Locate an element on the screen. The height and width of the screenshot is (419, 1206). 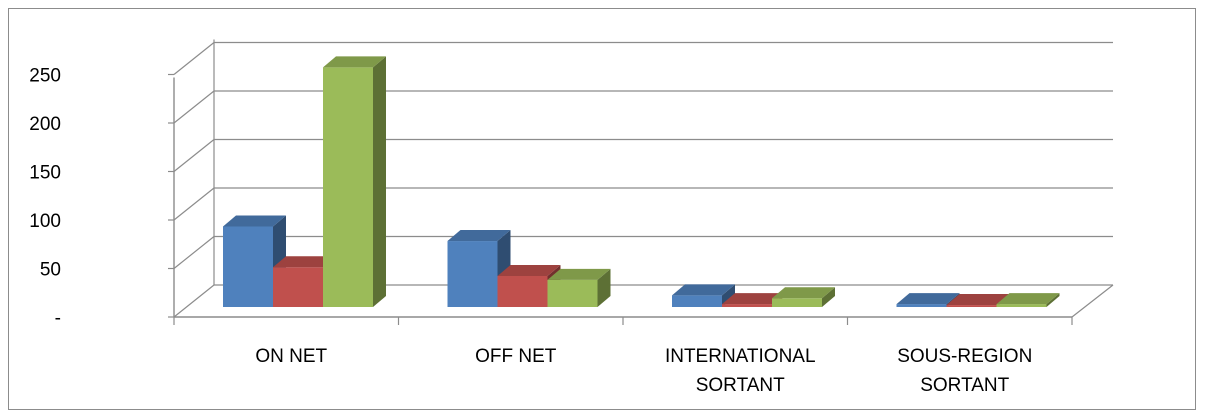
x-tick-label: OFF NET is located at coordinates (516, 356).